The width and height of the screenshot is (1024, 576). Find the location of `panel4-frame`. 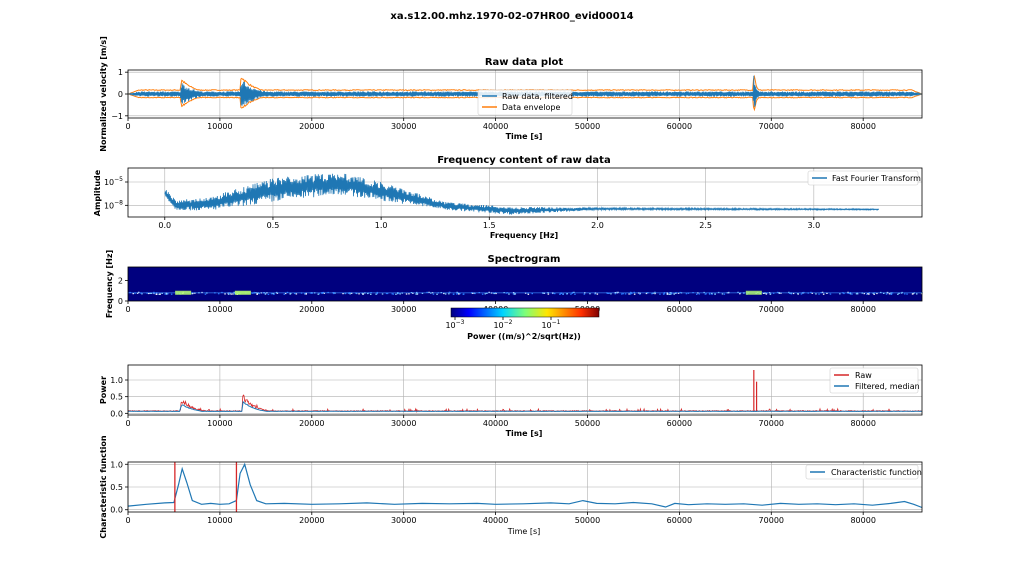

panel4-frame is located at coordinates (525, 390).